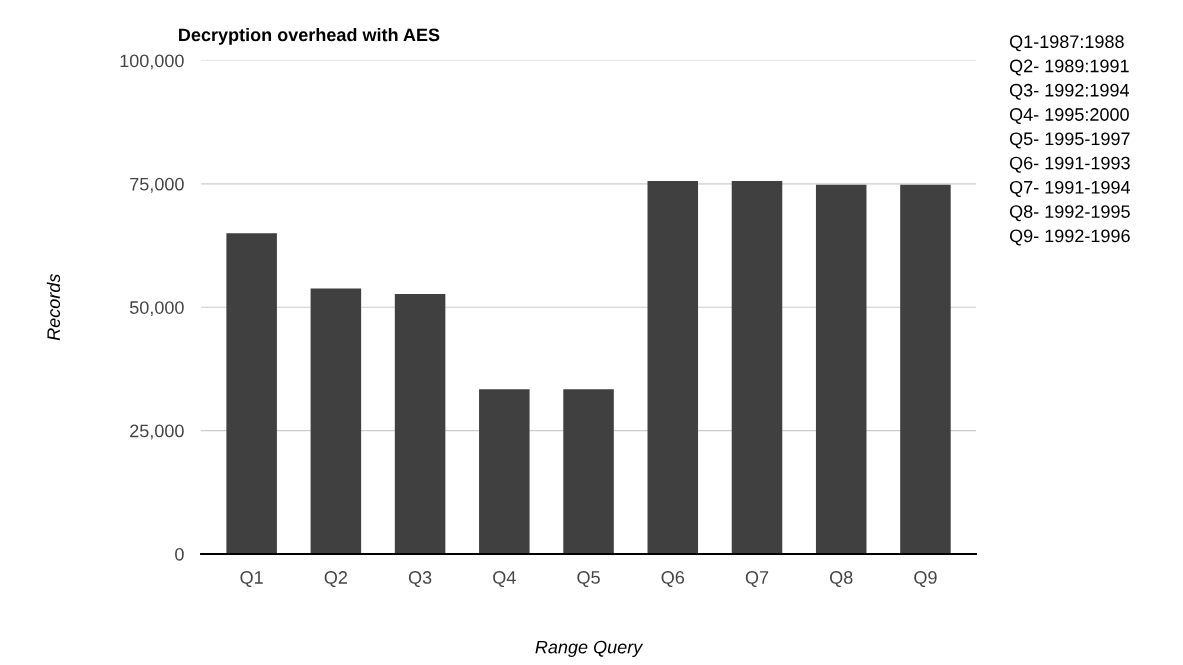  Describe the element at coordinates (757, 579) in the screenshot. I see `x-tick-label: Q7` at that location.